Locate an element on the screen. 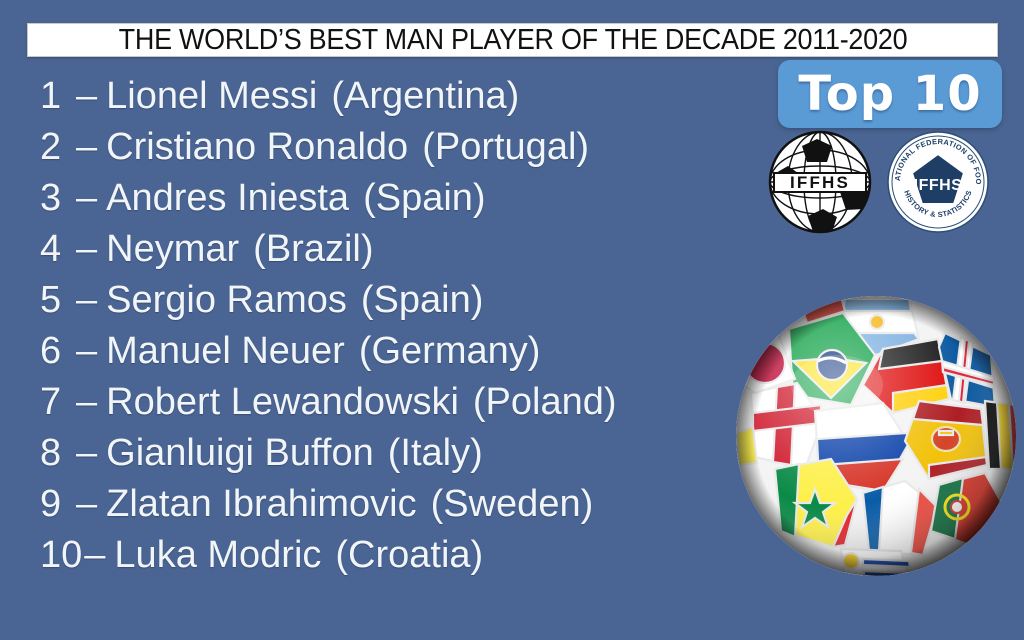  ranking-row: 1– Lionel Messi (Argentina) is located at coordinates (385, 96).